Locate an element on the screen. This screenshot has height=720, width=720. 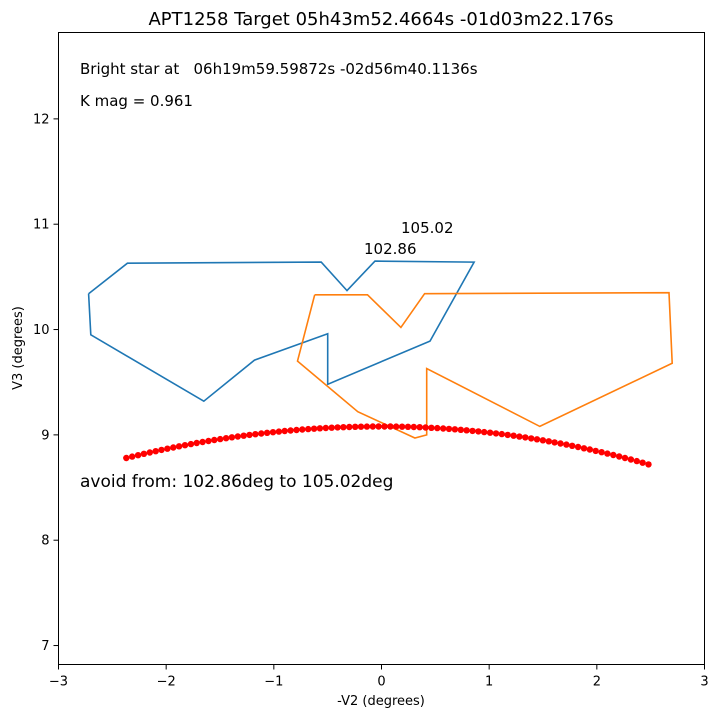
x-tick-label: 0 is located at coordinates (381, 682).